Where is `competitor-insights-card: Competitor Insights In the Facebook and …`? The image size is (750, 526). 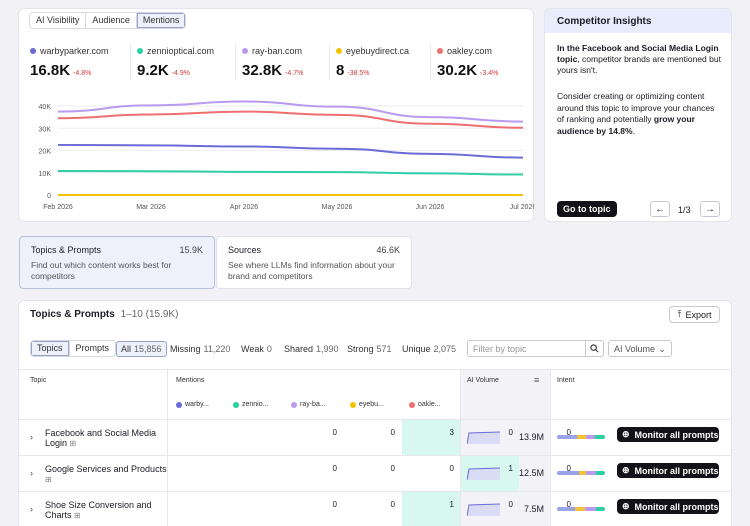
competitor-insights-card: Competitor Insights In the Facebook and … is located at coordinates (638, 115).